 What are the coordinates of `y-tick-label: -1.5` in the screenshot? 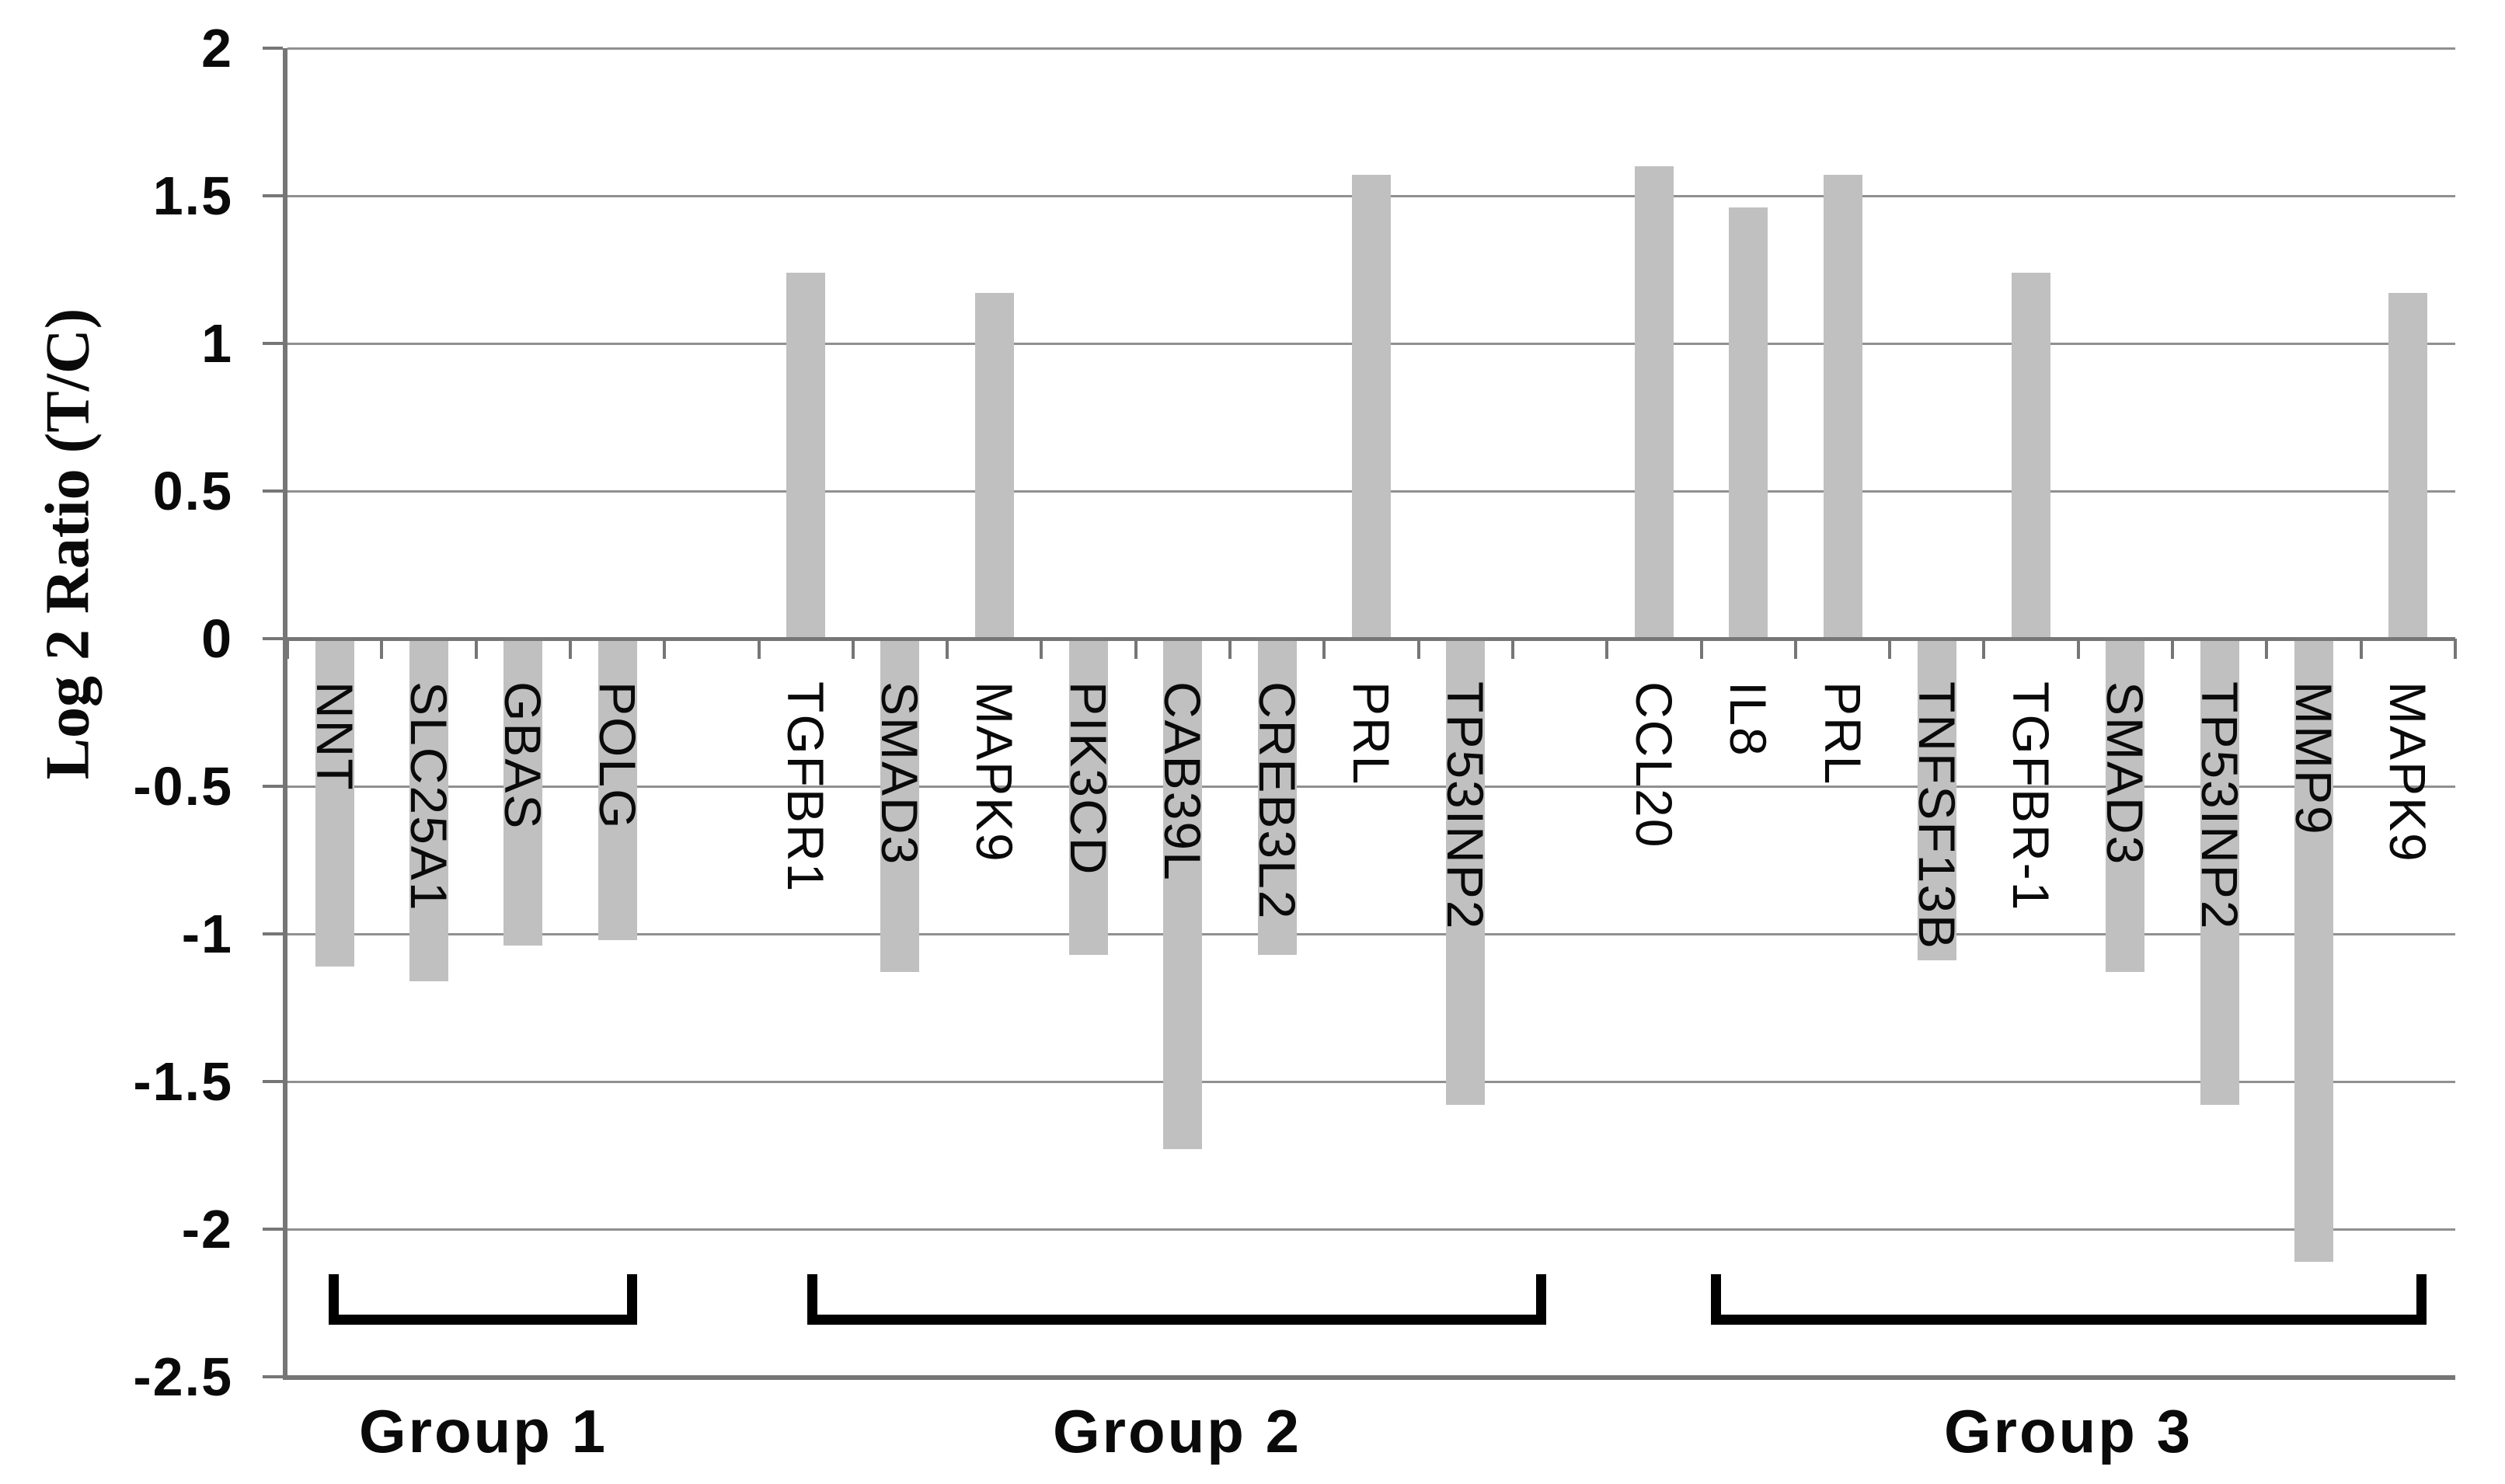 It's located at (183, 1081).